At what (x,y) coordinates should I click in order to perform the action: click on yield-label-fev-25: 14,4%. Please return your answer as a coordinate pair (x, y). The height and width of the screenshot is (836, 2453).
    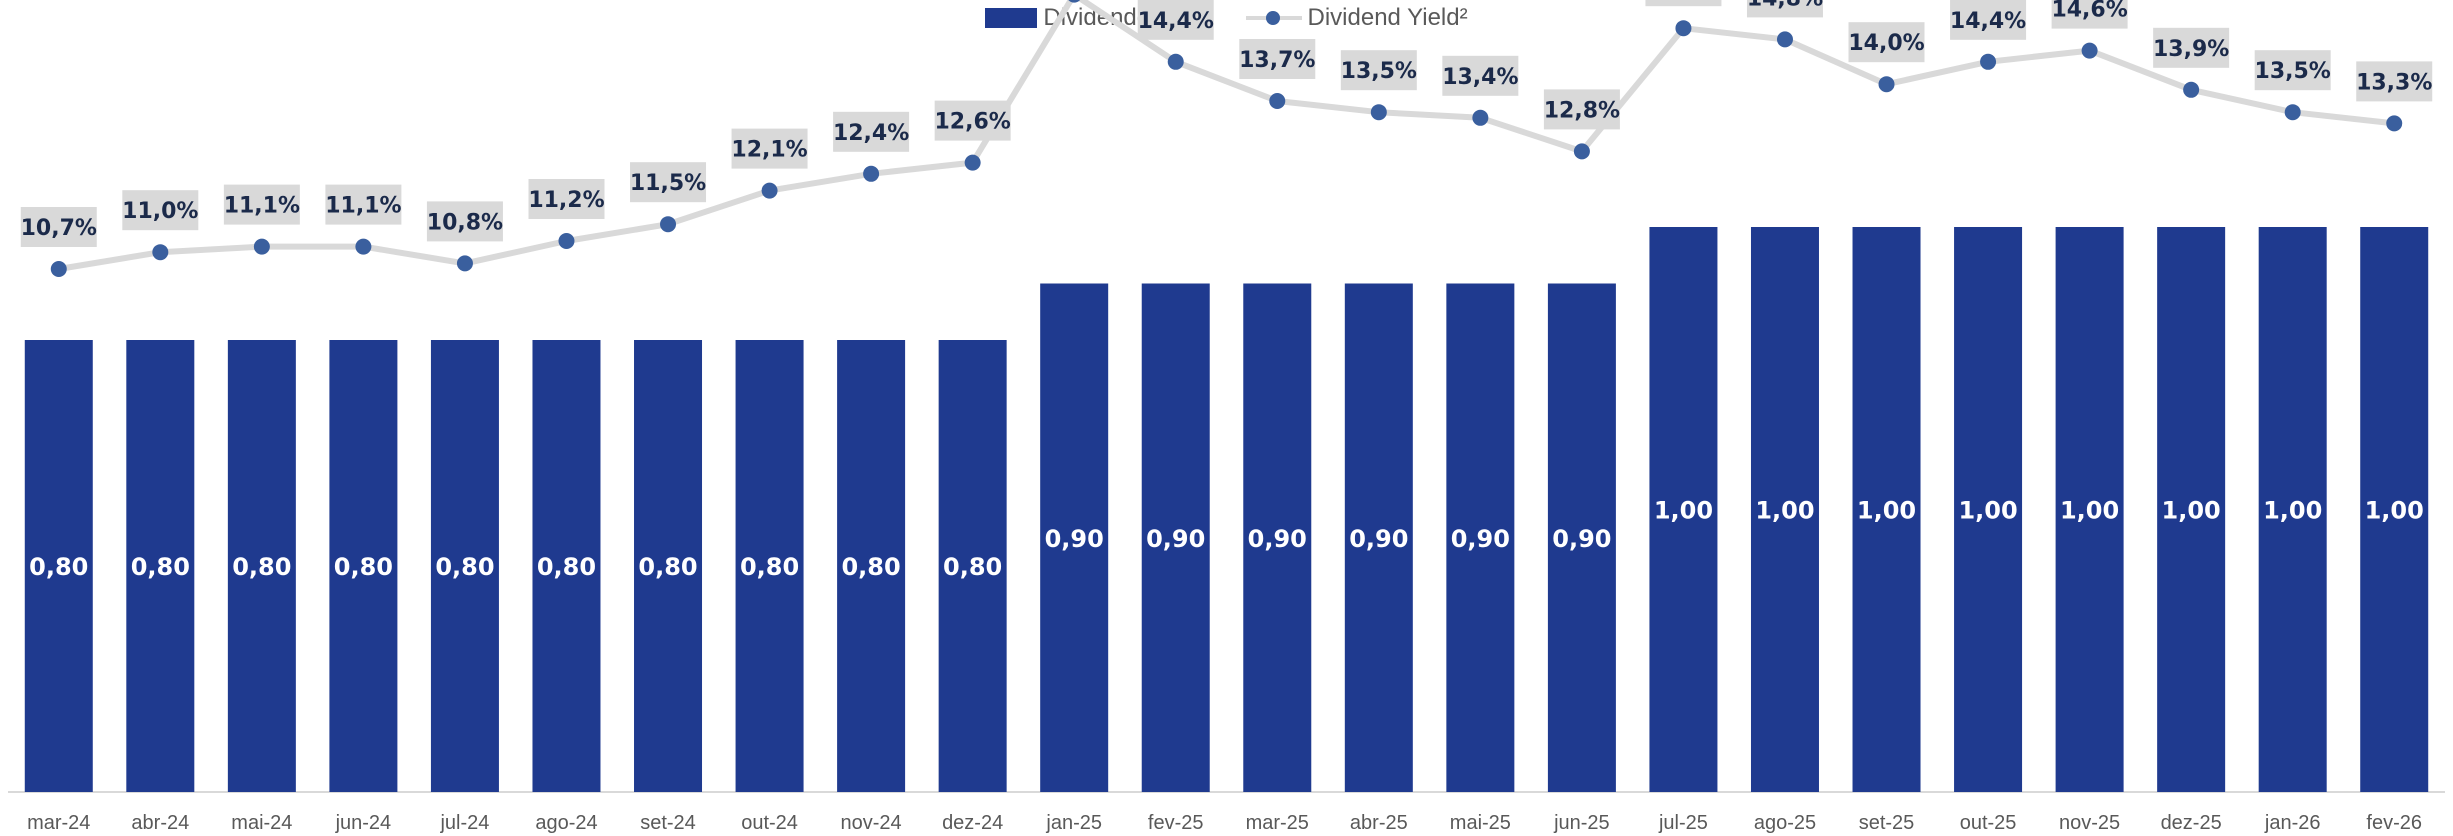
    Looking at the image, I should click on (1176, 21).